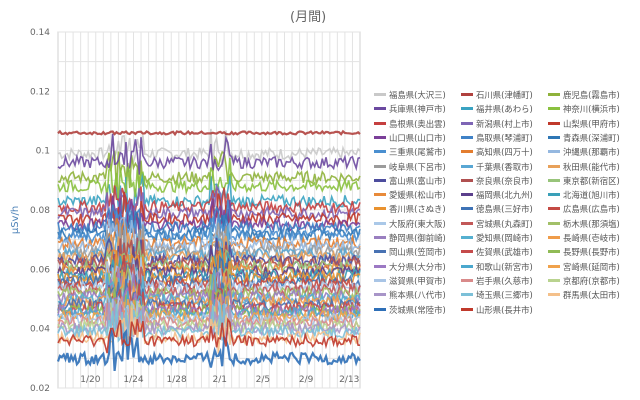  I want to click on x-tick-label: 1/24, so click(133, 380).